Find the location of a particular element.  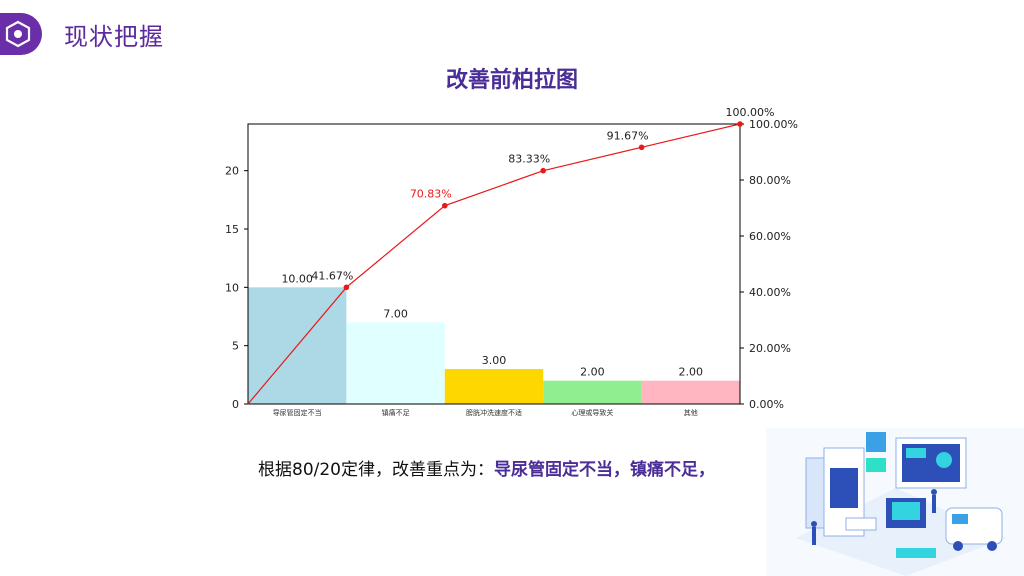

hexagon-badge-icon is located at coordinates (18, 34).